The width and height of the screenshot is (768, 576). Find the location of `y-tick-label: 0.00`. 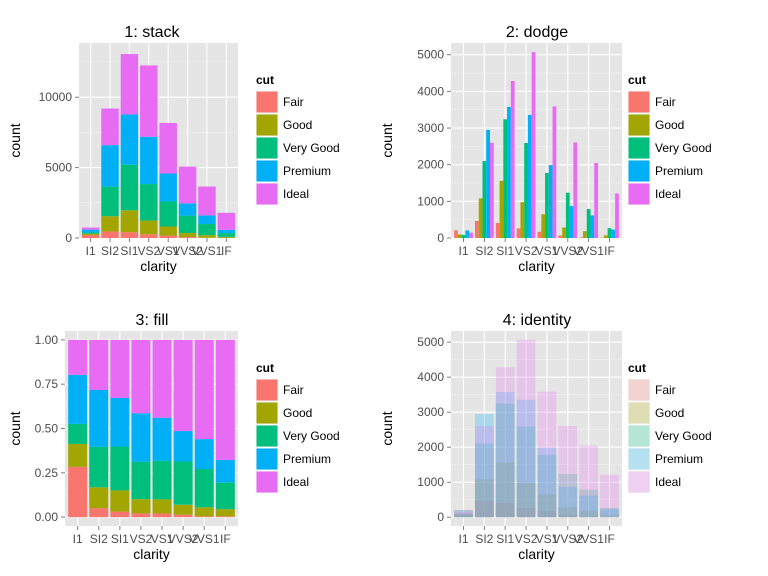

y-tick-label: 0.00 is located at coordinates (47, 517).